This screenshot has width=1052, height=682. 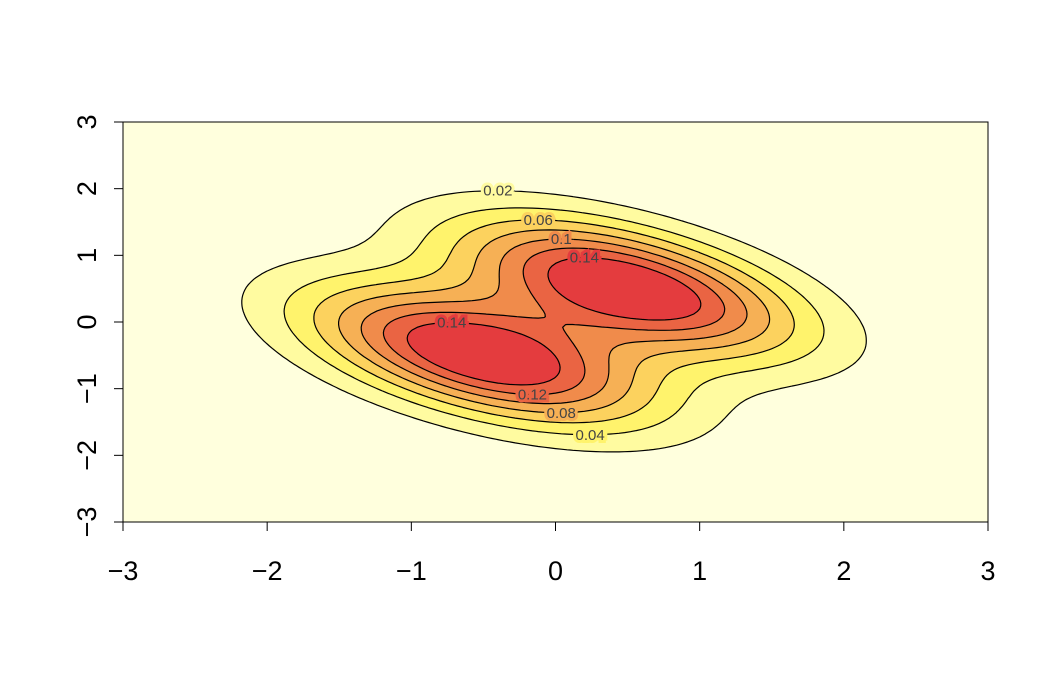 What do you see at coordinates (699, 571) in the screenshot?
I see `x-tick-label: 1` at bounding box center [699, 571].